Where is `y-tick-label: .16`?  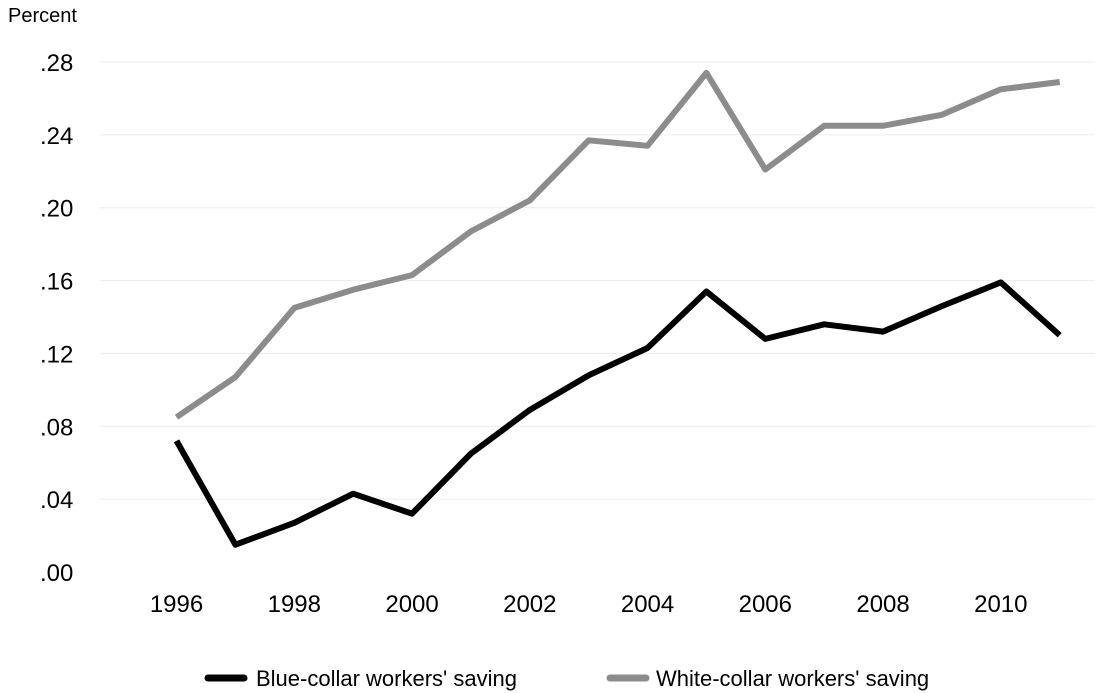 y-tick-label: .16 is located at coordinates (56, 282).